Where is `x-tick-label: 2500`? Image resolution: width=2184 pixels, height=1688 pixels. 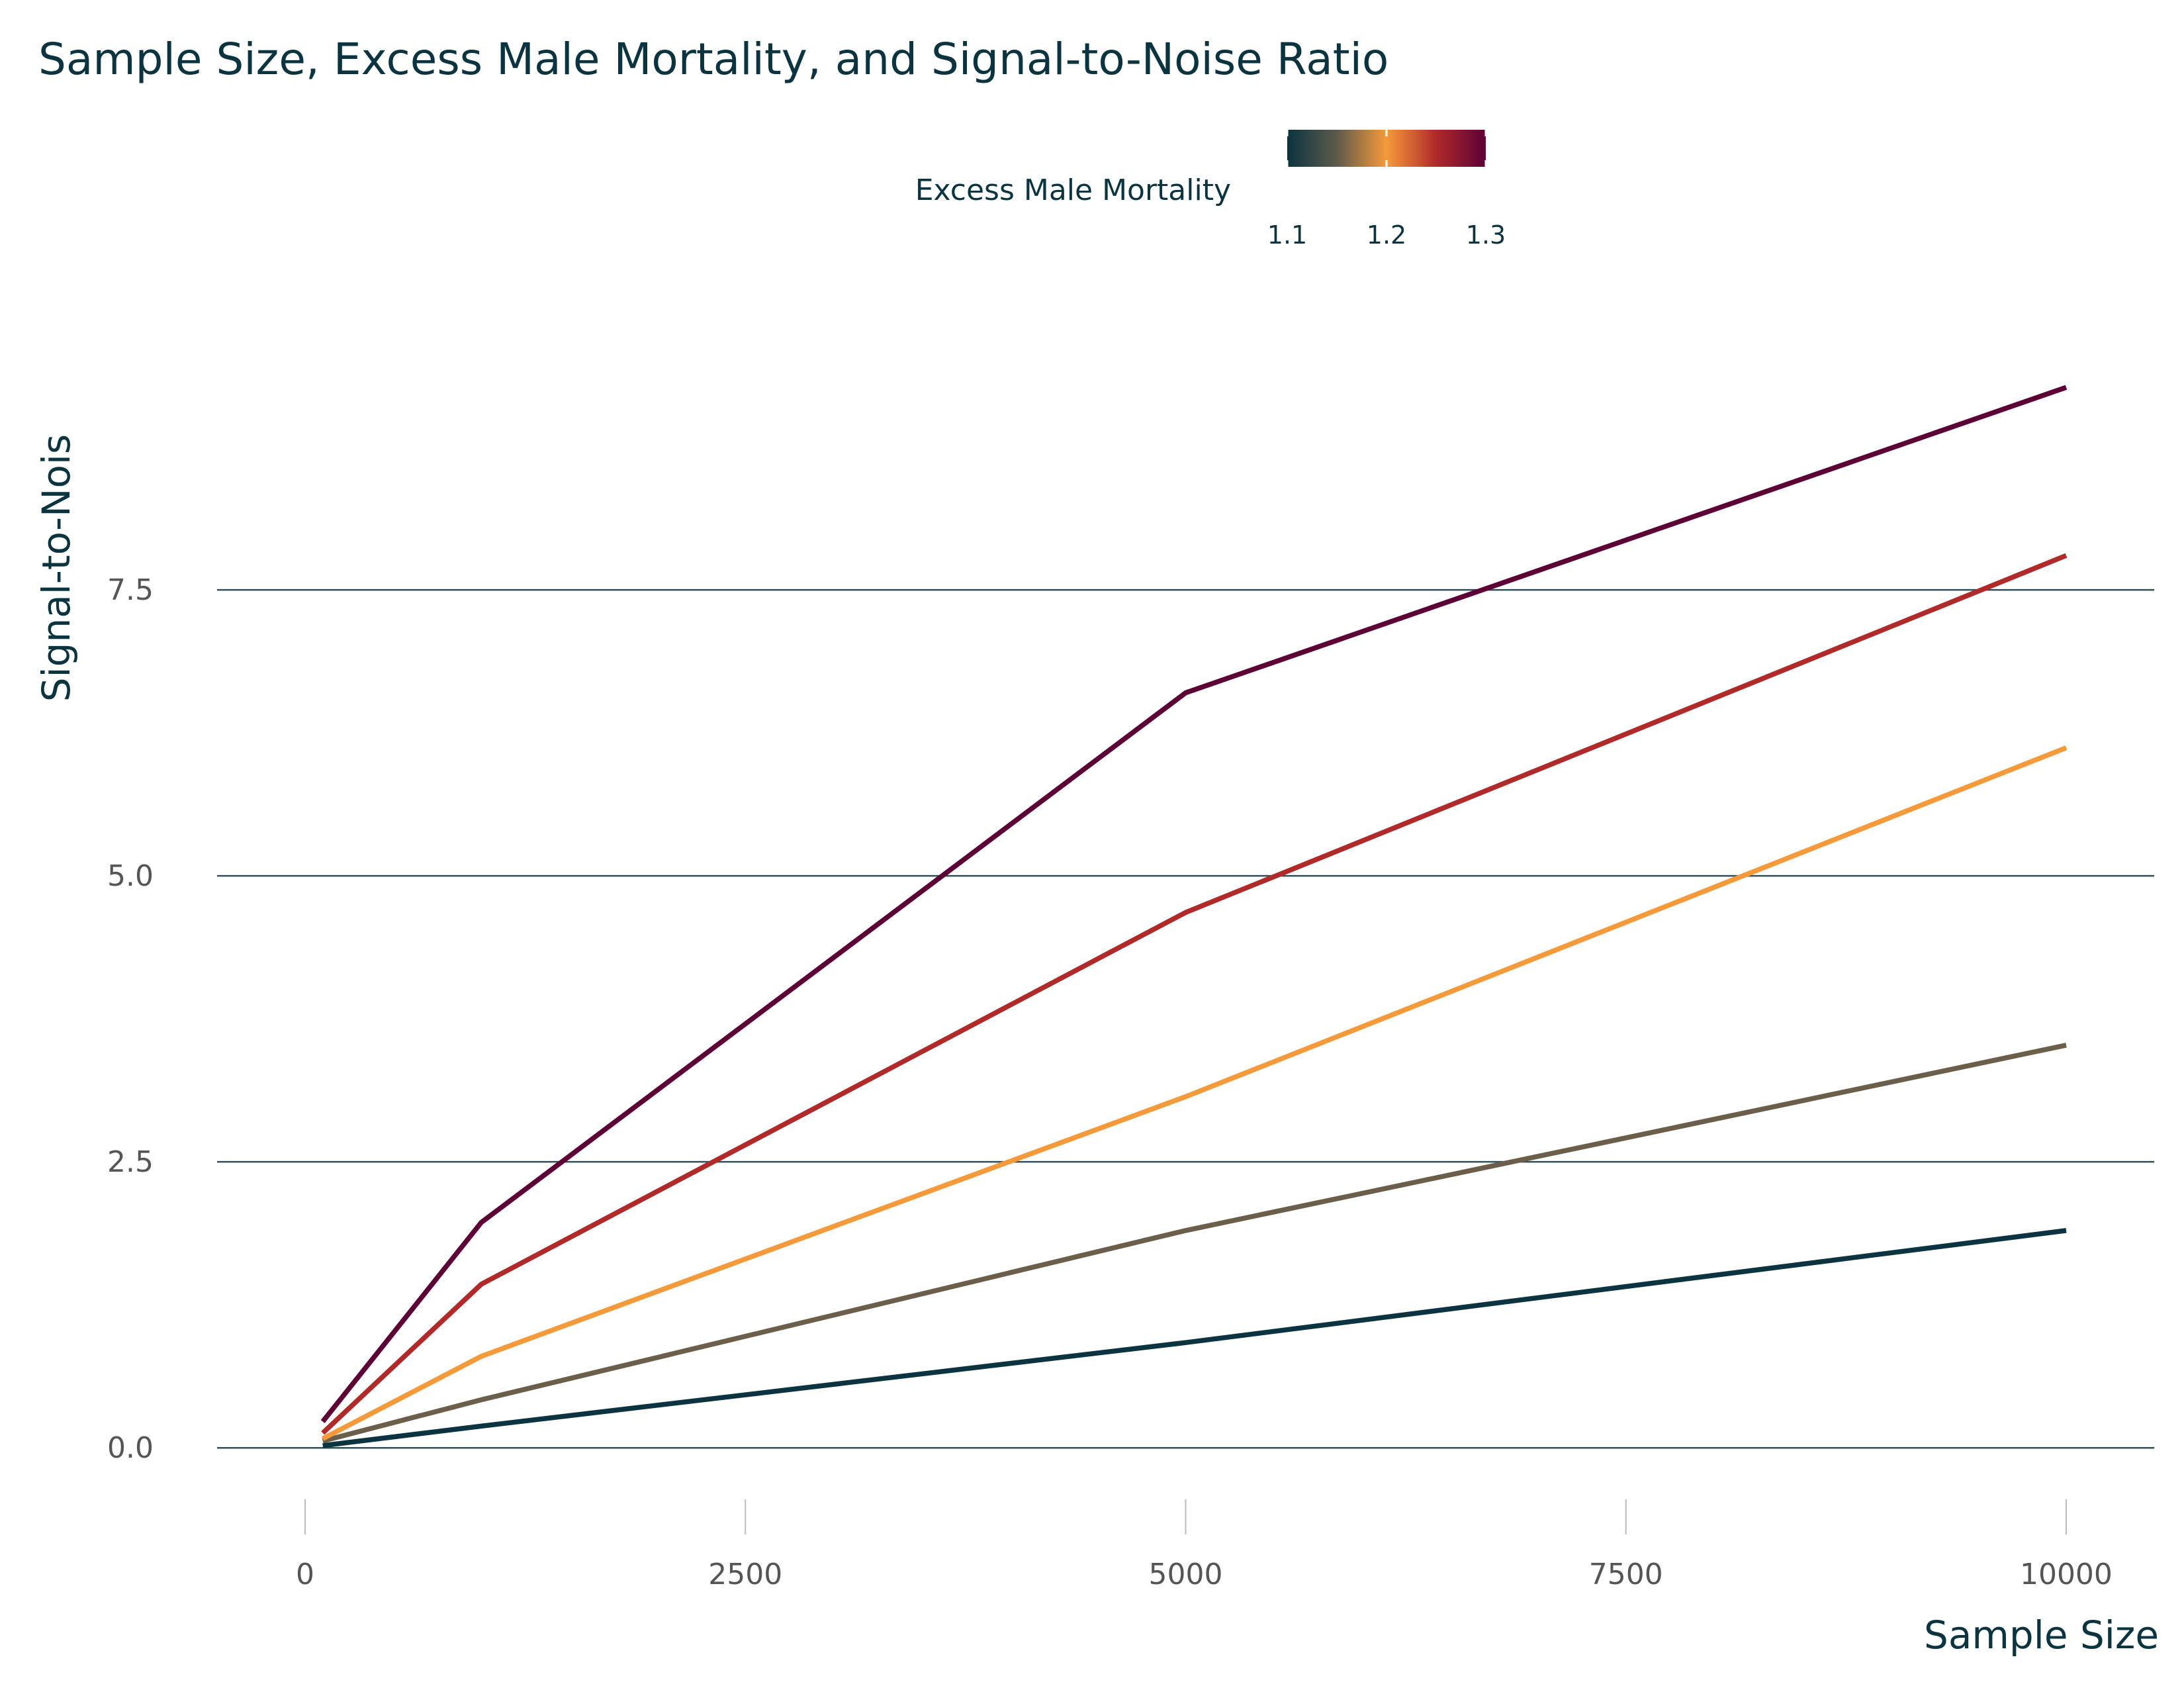 x-tick-label: 2500 is located at coordinates (745, 1574).